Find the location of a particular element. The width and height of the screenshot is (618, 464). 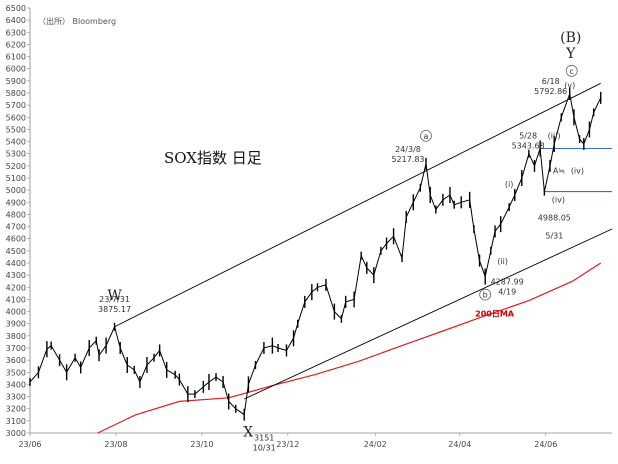

y-tick-label: 4100 is located at coordinates (16, 299).